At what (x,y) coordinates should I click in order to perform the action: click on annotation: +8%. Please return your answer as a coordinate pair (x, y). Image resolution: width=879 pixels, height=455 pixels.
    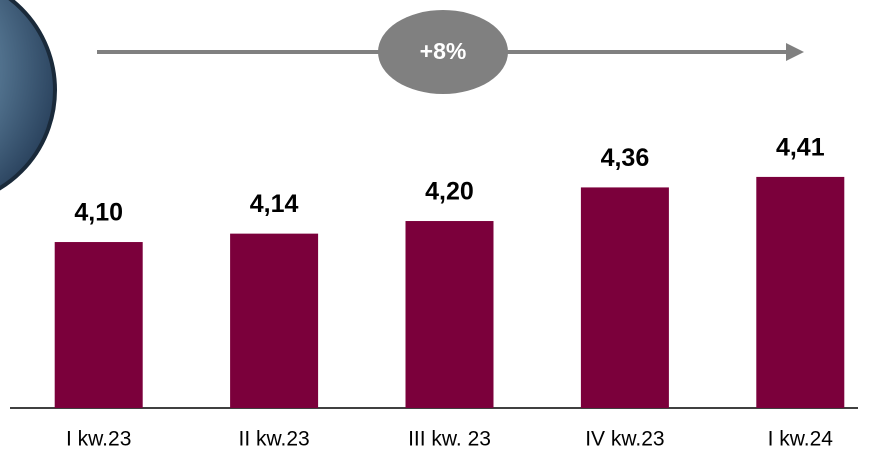
    Looking at the image, I should click on (443, 51).